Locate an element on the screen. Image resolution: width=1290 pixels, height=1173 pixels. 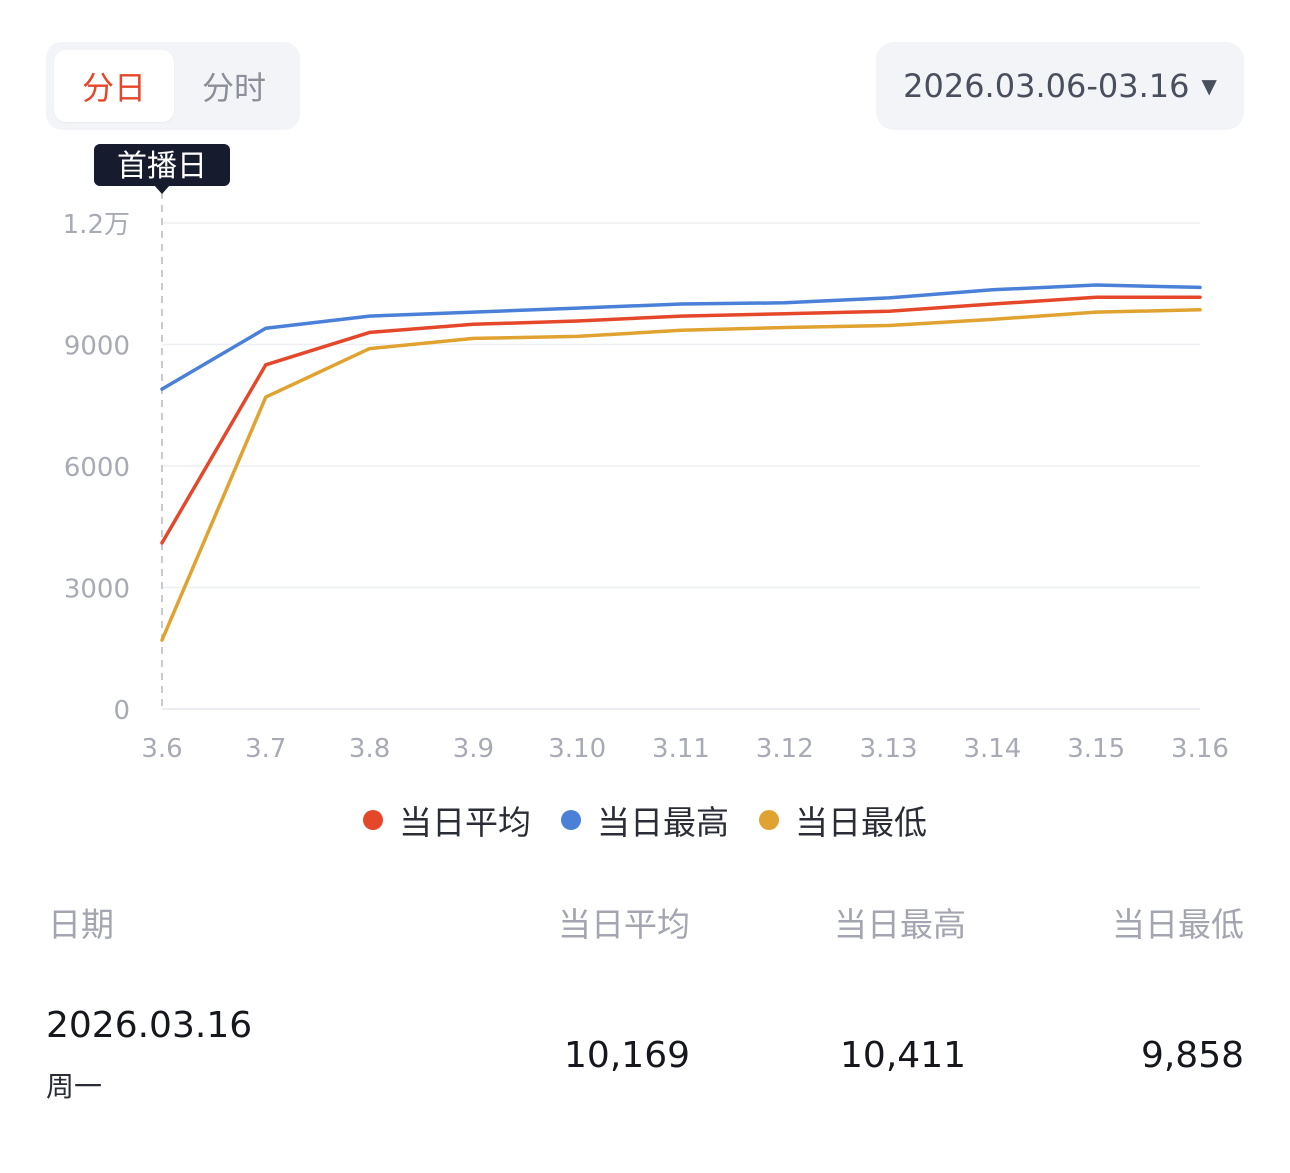
x-tick-label: 3.16 is located at coordinates (1200, 749).